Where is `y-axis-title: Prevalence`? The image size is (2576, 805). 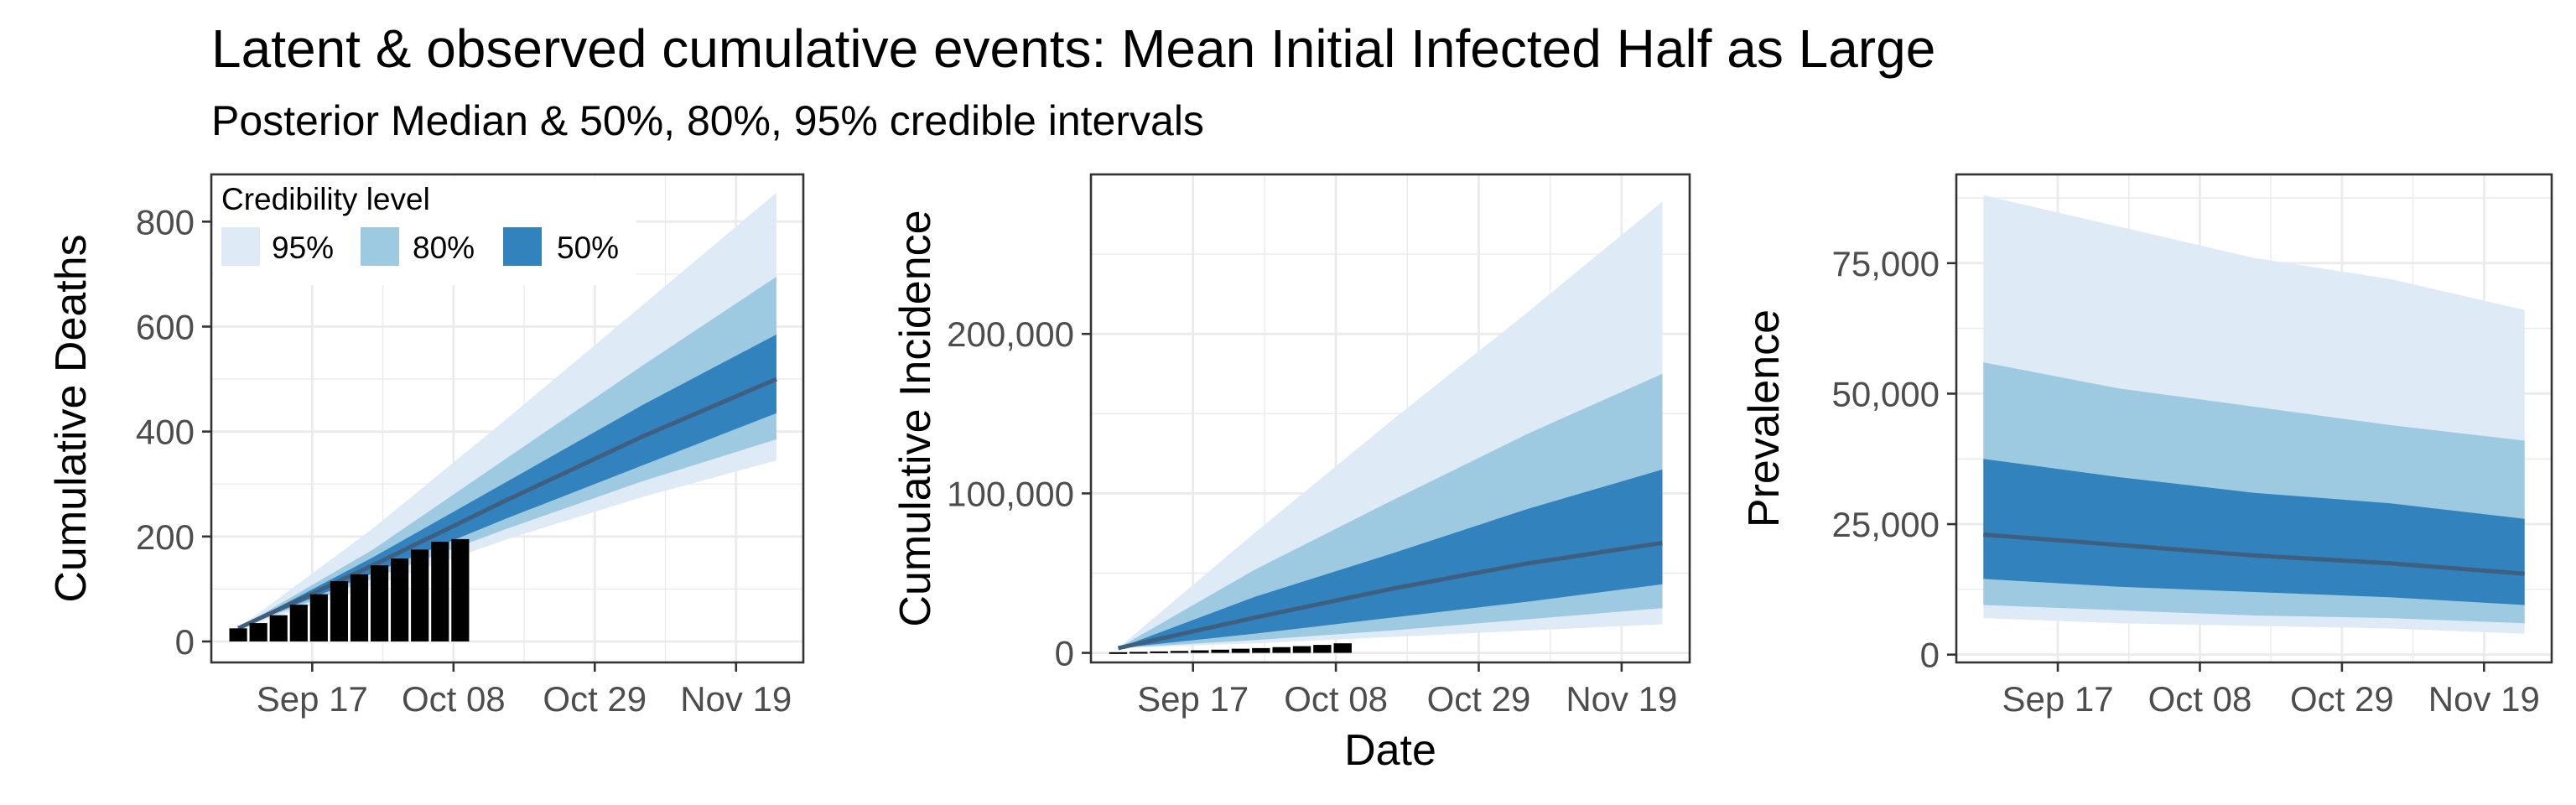
y-axis-title: Prevalence is located at coordinates (1764, 418).